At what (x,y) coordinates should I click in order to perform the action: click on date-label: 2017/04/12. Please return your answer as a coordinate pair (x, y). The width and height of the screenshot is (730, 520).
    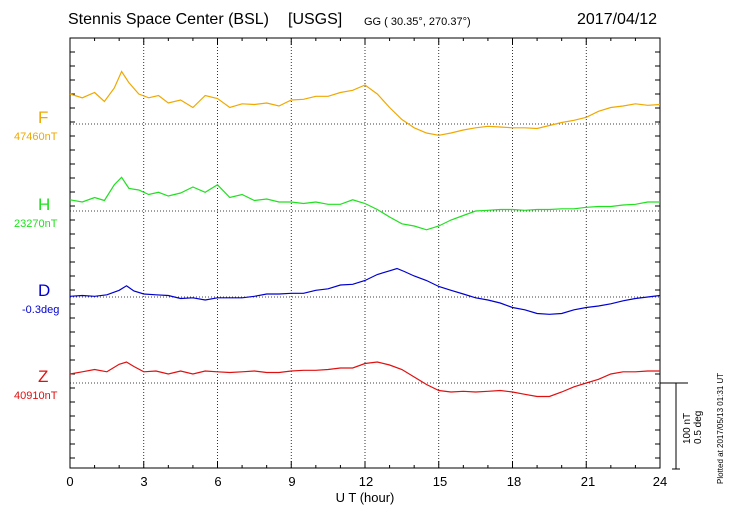
    Looking at the image, I should click on (617, 19).